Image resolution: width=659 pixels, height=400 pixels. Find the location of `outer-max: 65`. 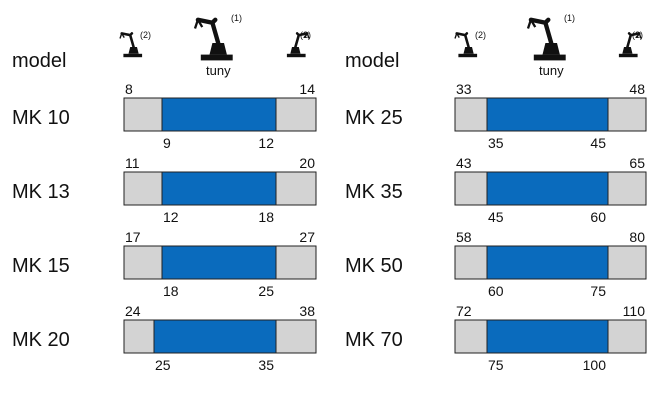

outer-max: 65 is located at coordinates (637, 163).